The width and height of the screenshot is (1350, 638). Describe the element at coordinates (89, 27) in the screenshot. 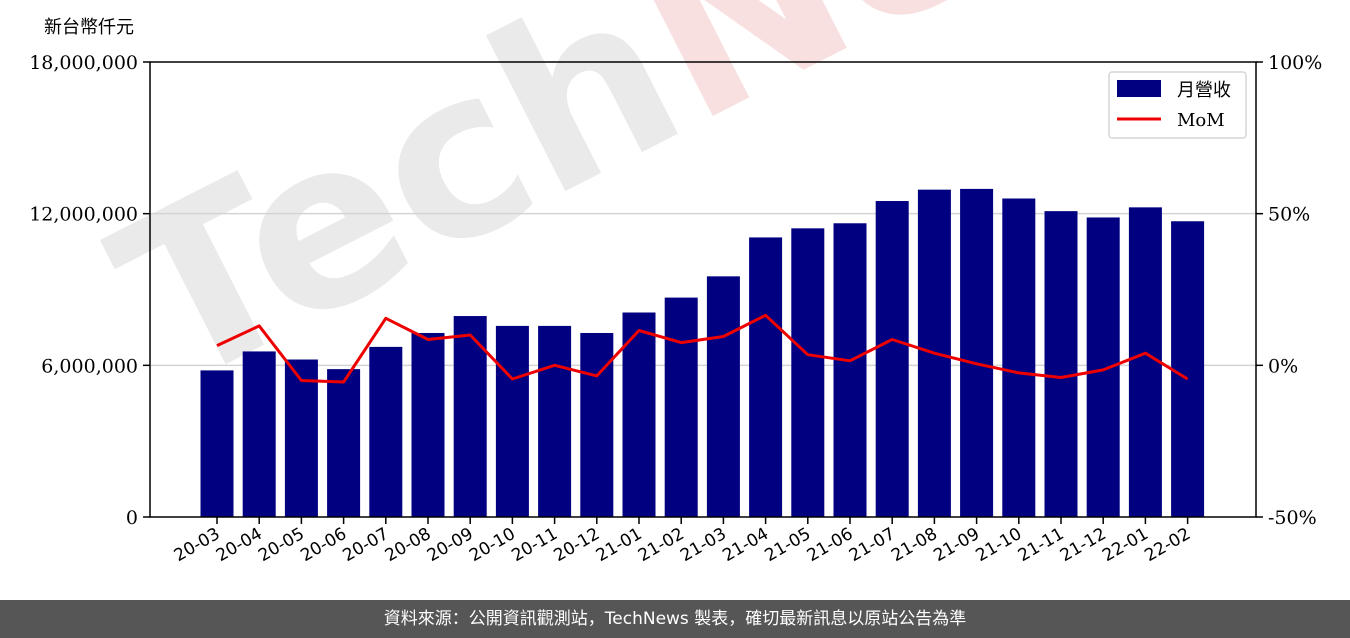

I see `unit-label: 新台幣仟元` at that location.